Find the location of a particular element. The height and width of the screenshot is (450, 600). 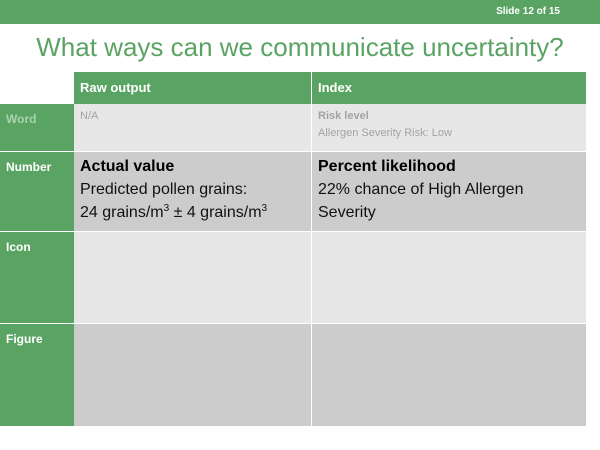

risk-level-heading: Risk level is located at coordinates (343, 116).